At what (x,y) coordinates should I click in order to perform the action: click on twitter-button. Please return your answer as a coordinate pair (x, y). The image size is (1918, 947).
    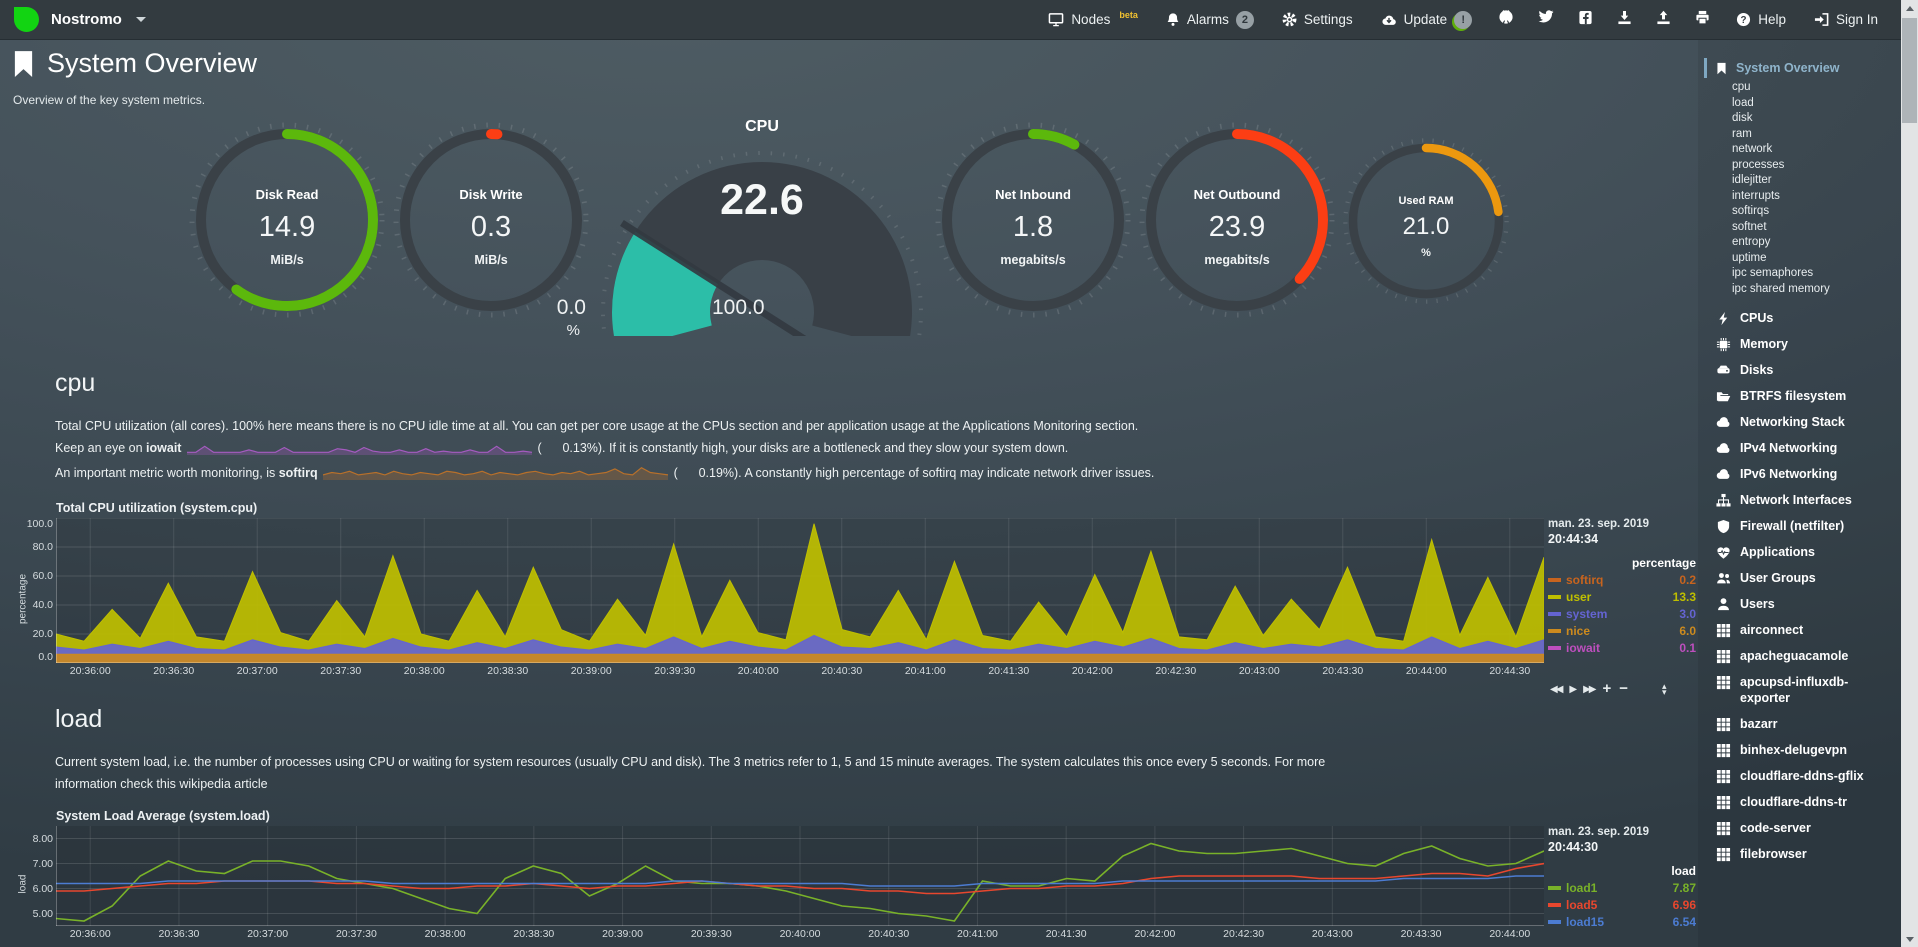
    Looking at the image, I should click on (1546, 19).